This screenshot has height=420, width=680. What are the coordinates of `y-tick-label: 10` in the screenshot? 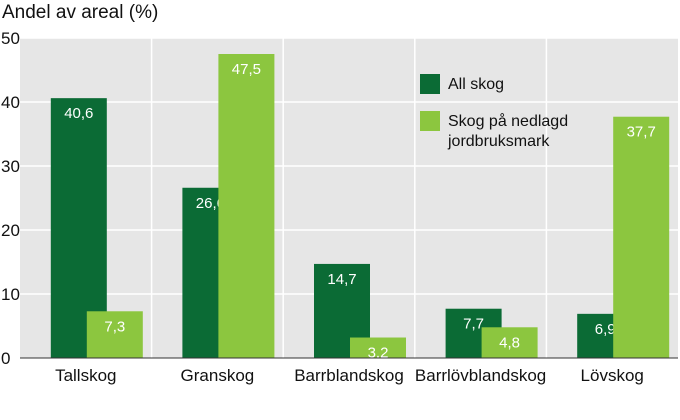 It's located at (10, 294).